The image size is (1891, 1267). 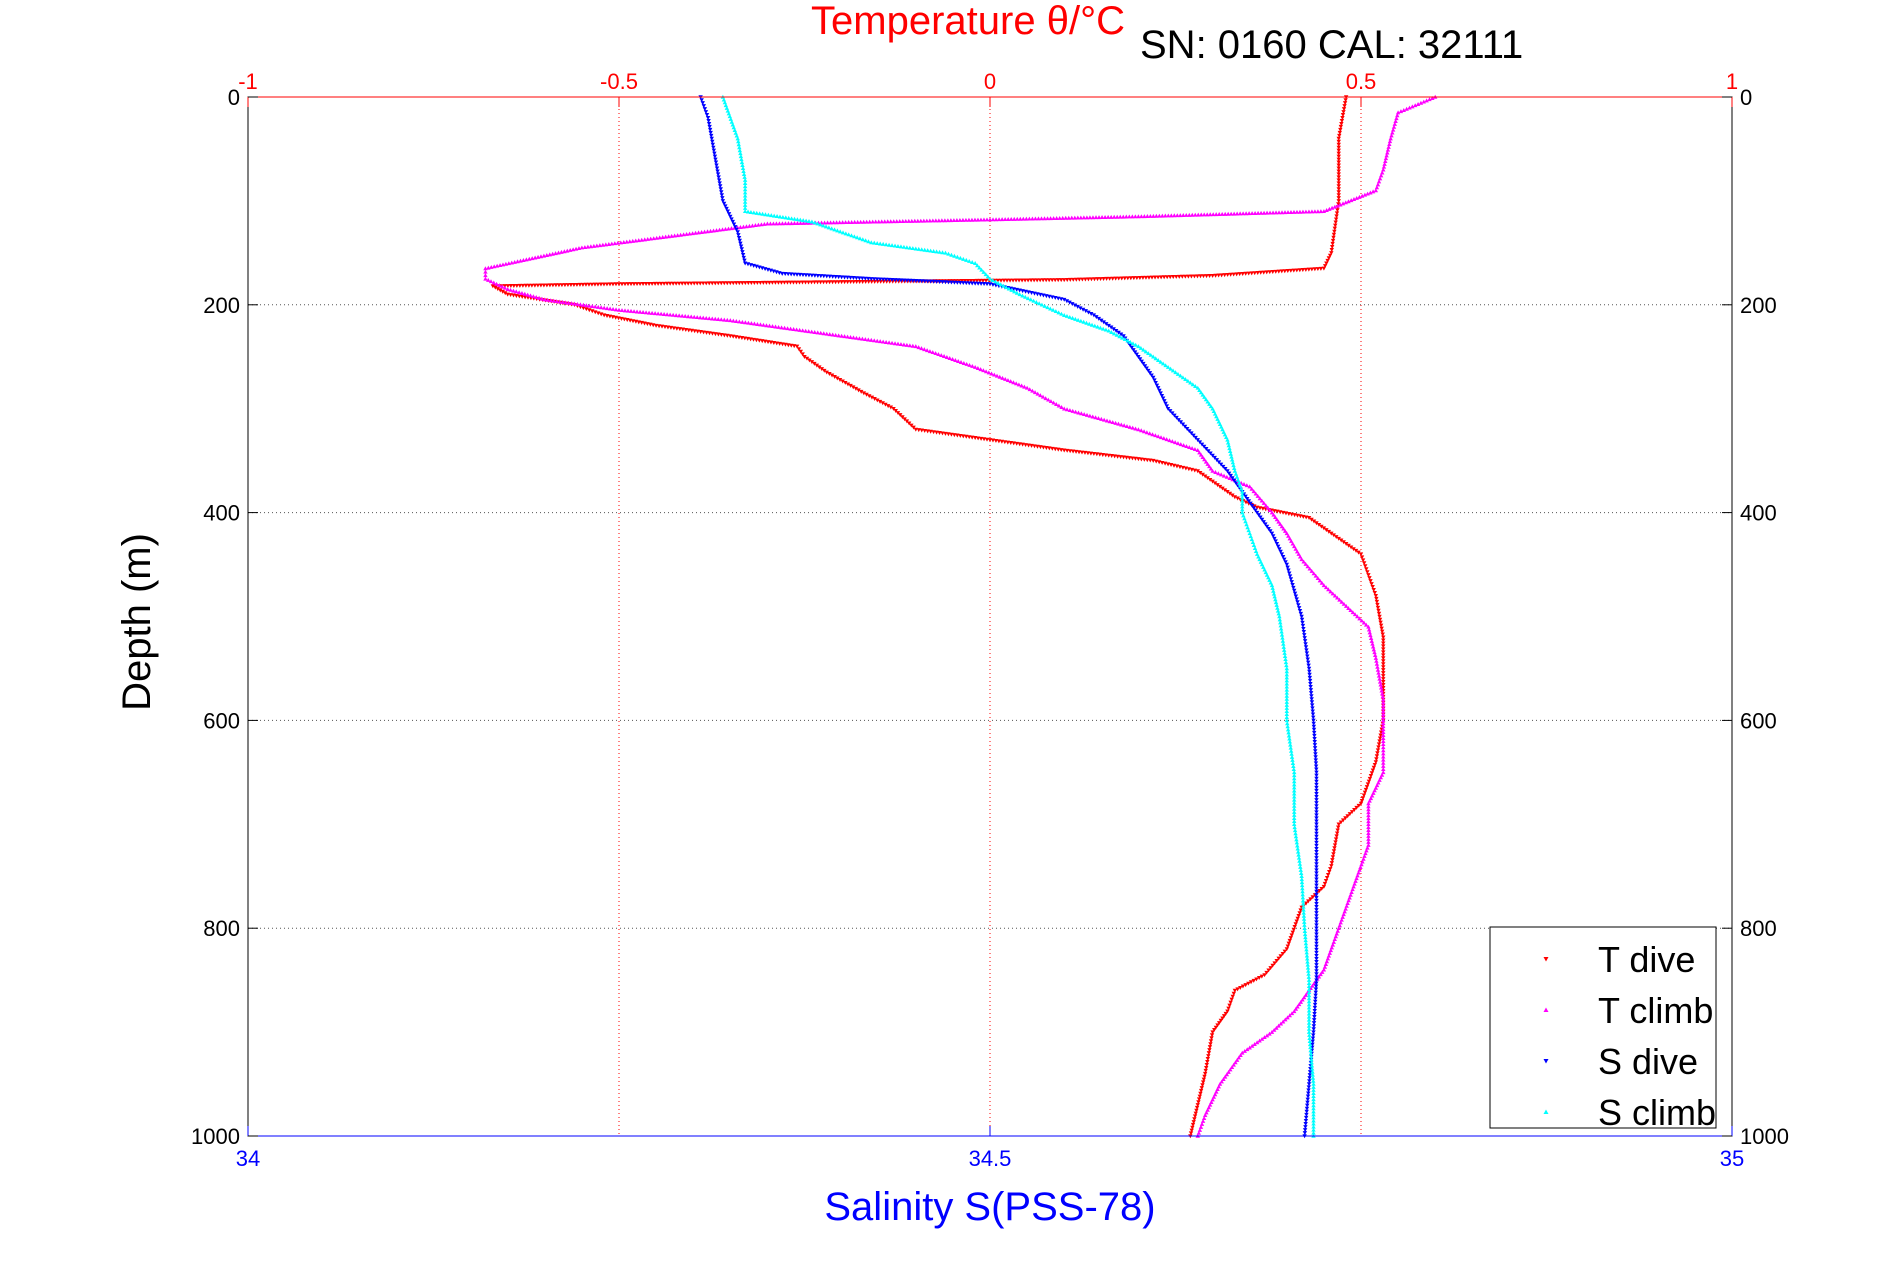 I want to click on y-axis-tick-label-right: 0, so click(x=1746, y=97).